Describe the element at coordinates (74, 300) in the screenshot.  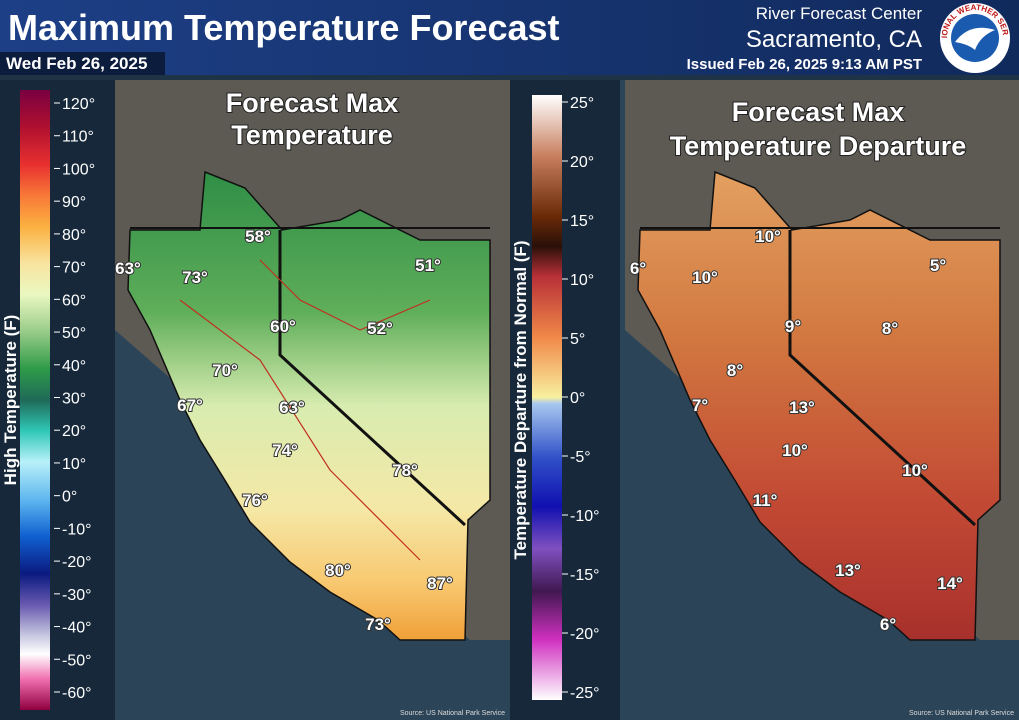
I see `legend-tick-label: 60°` at that location.